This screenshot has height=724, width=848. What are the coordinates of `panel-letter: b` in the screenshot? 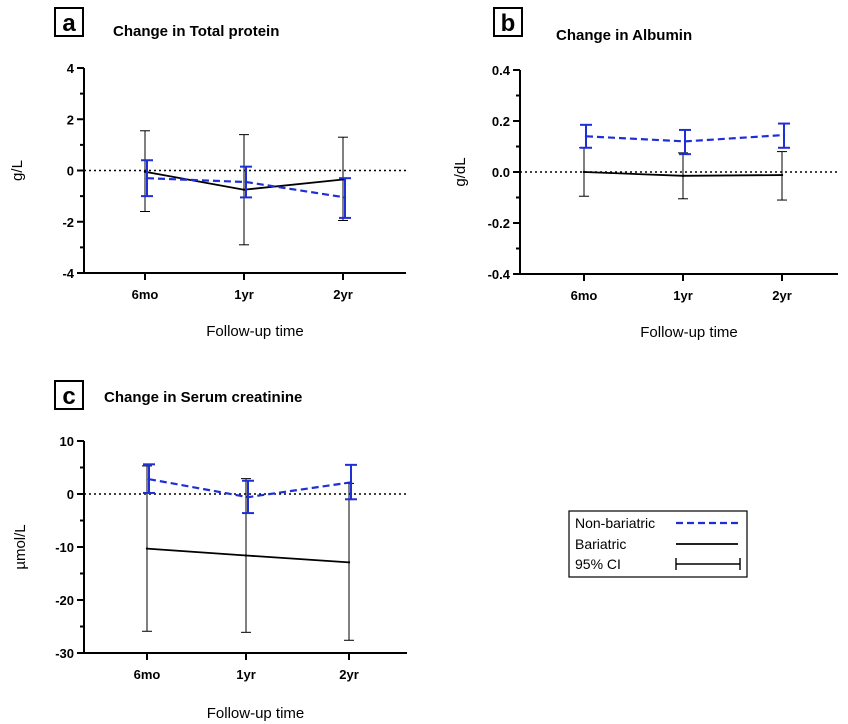 It's located at (508, 23).